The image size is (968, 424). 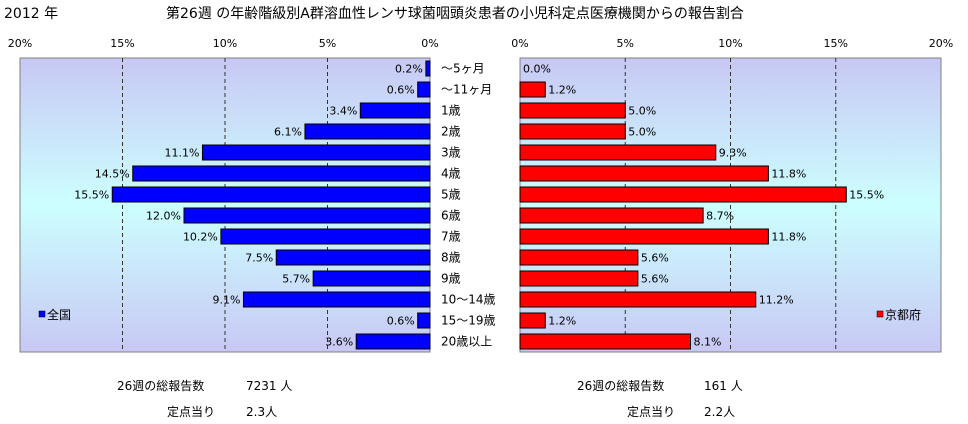 I want to click on left-data-label: 12.0%, so click(x=163, y=216).